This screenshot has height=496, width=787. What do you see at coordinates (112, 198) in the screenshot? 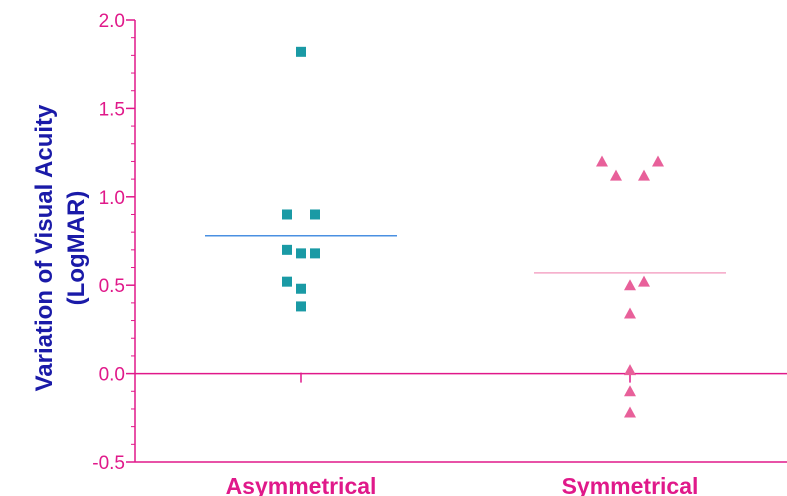
I see `y-tick-label: 1.0` at bounding box center [112, 198].